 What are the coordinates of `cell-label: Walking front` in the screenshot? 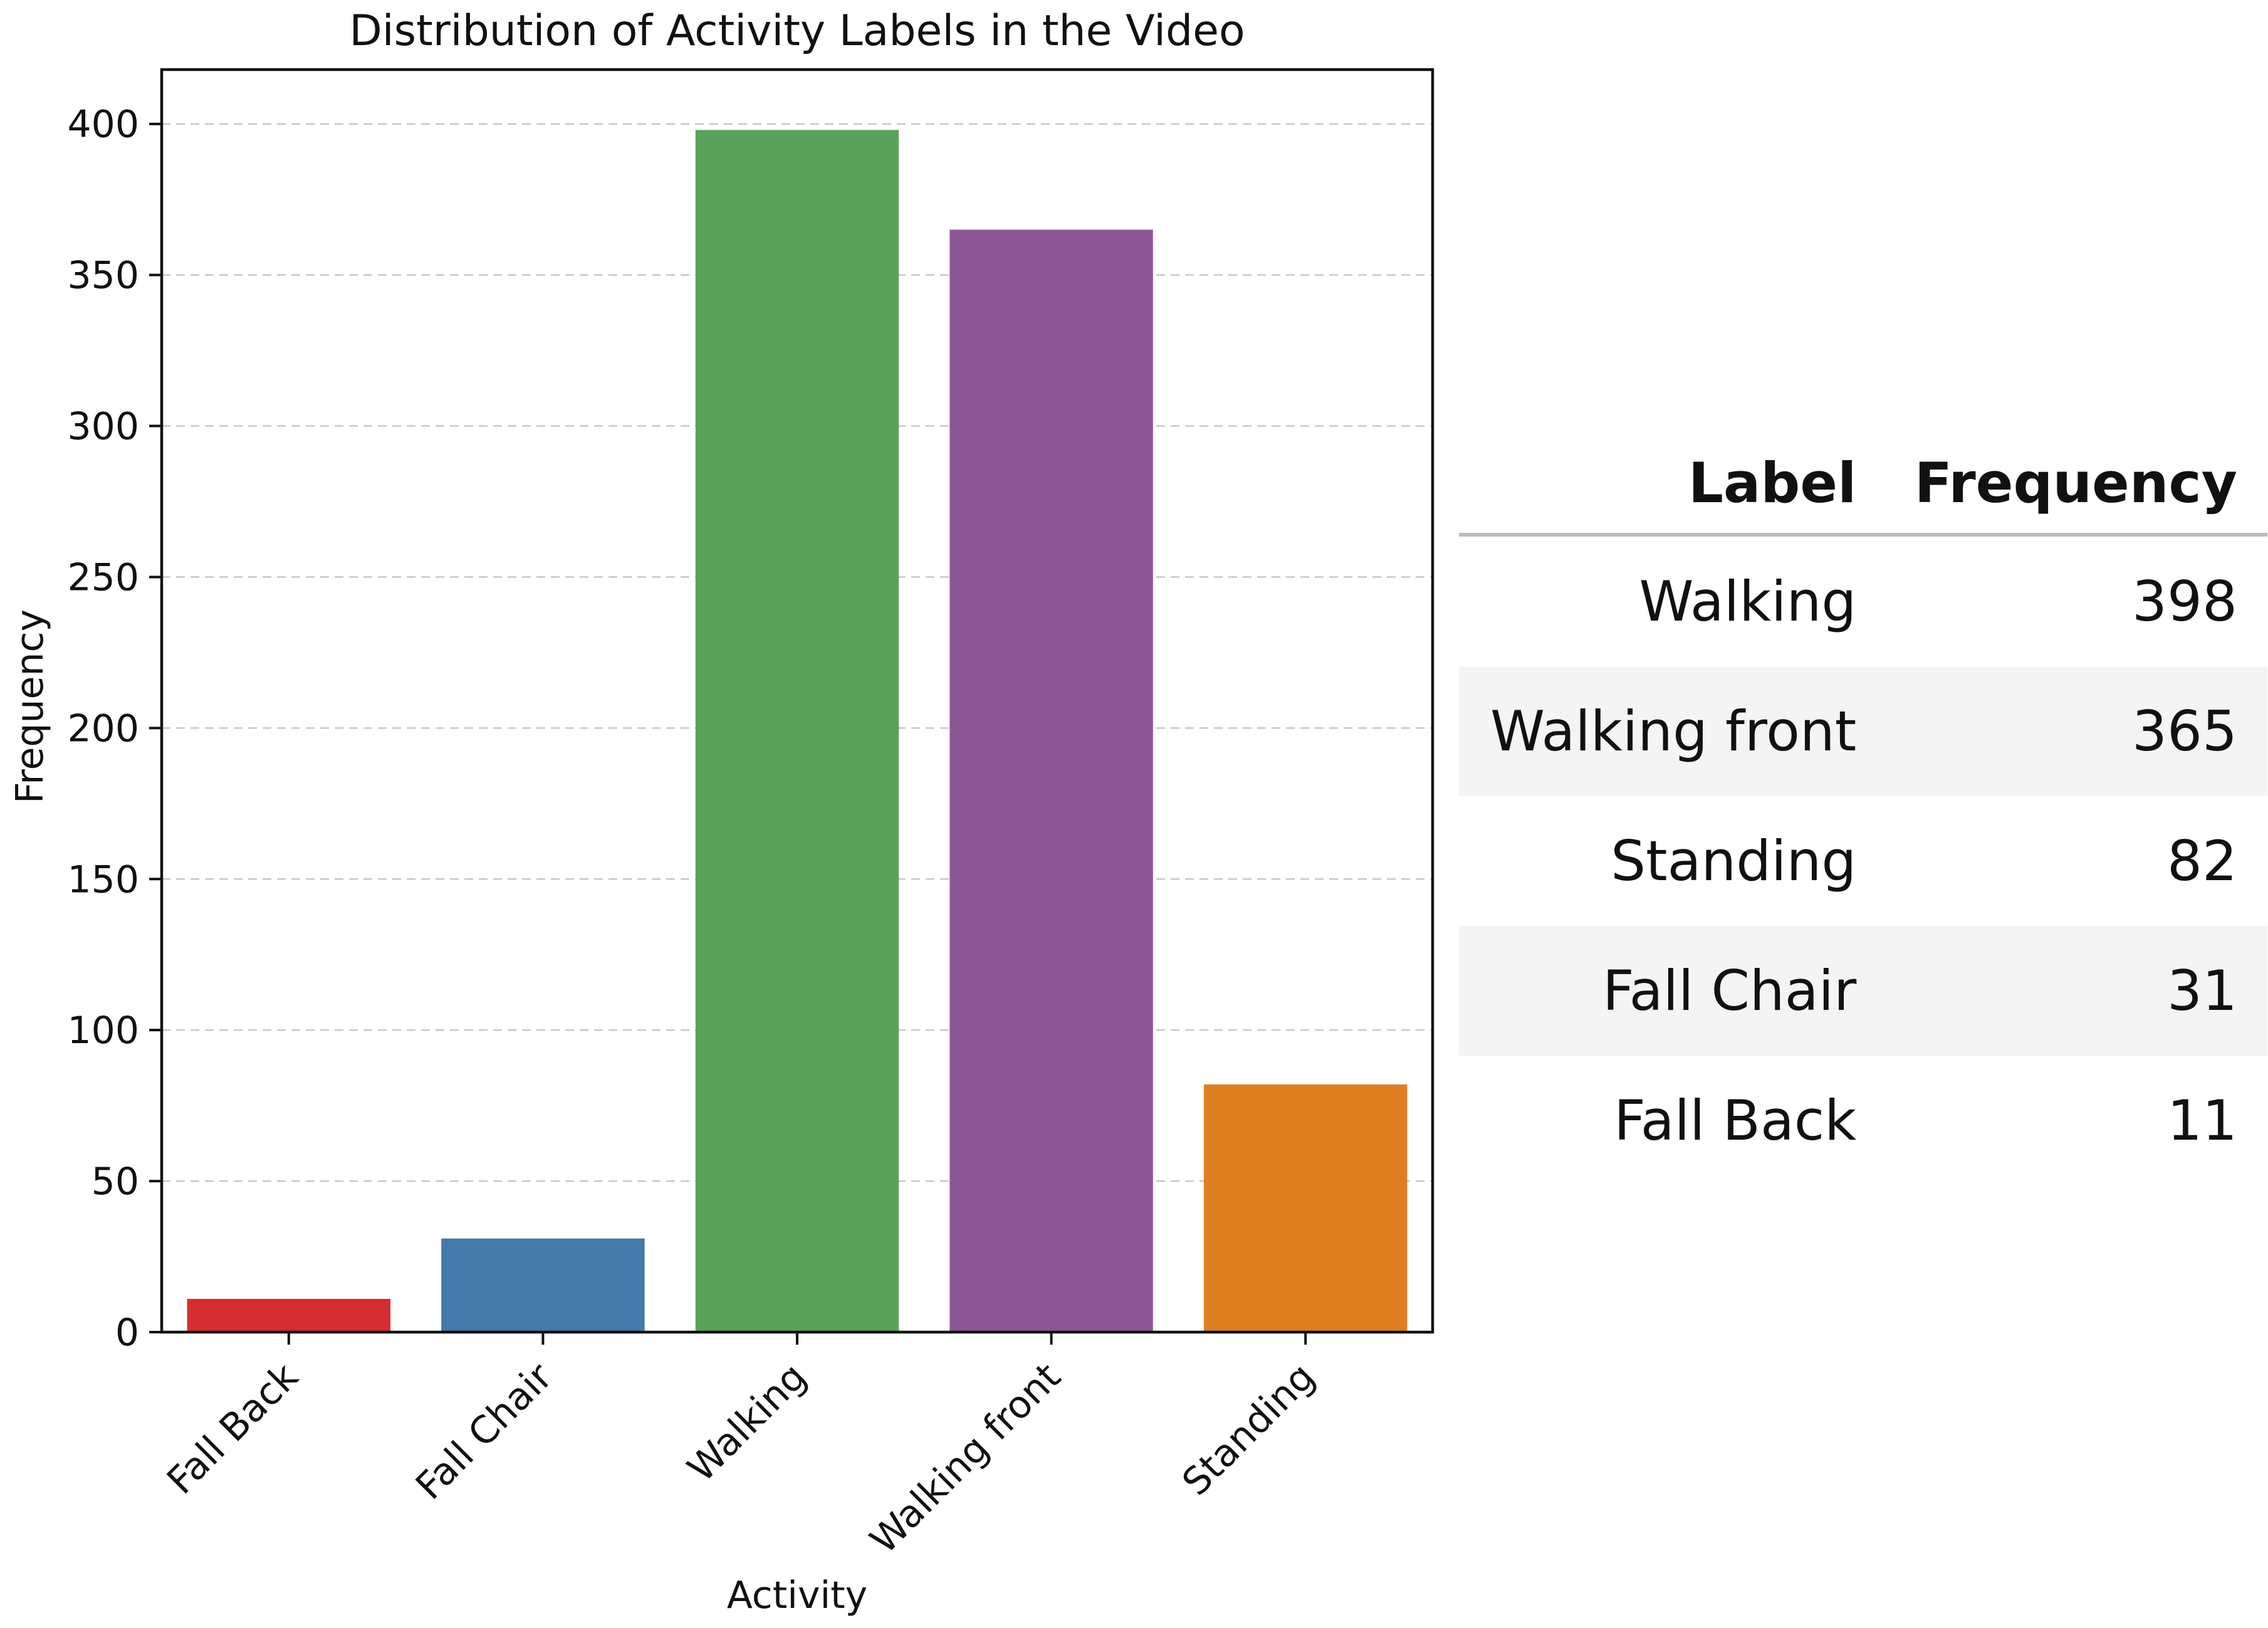 It's located at (1673, 731).